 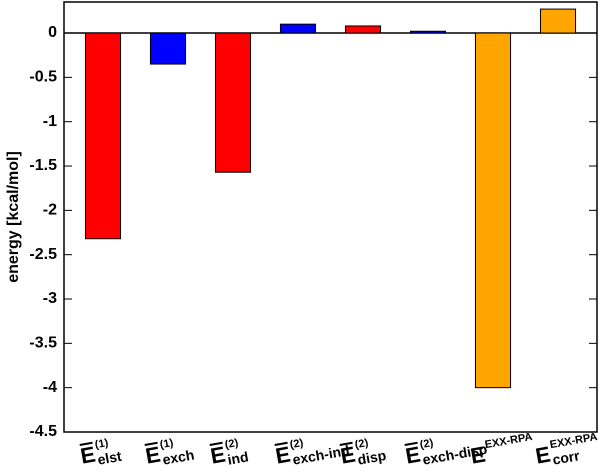 What do you see at coordinates (50, 210) in the screenshot?
I see `y-tick-label: -2` at bounding box center [50, 210].